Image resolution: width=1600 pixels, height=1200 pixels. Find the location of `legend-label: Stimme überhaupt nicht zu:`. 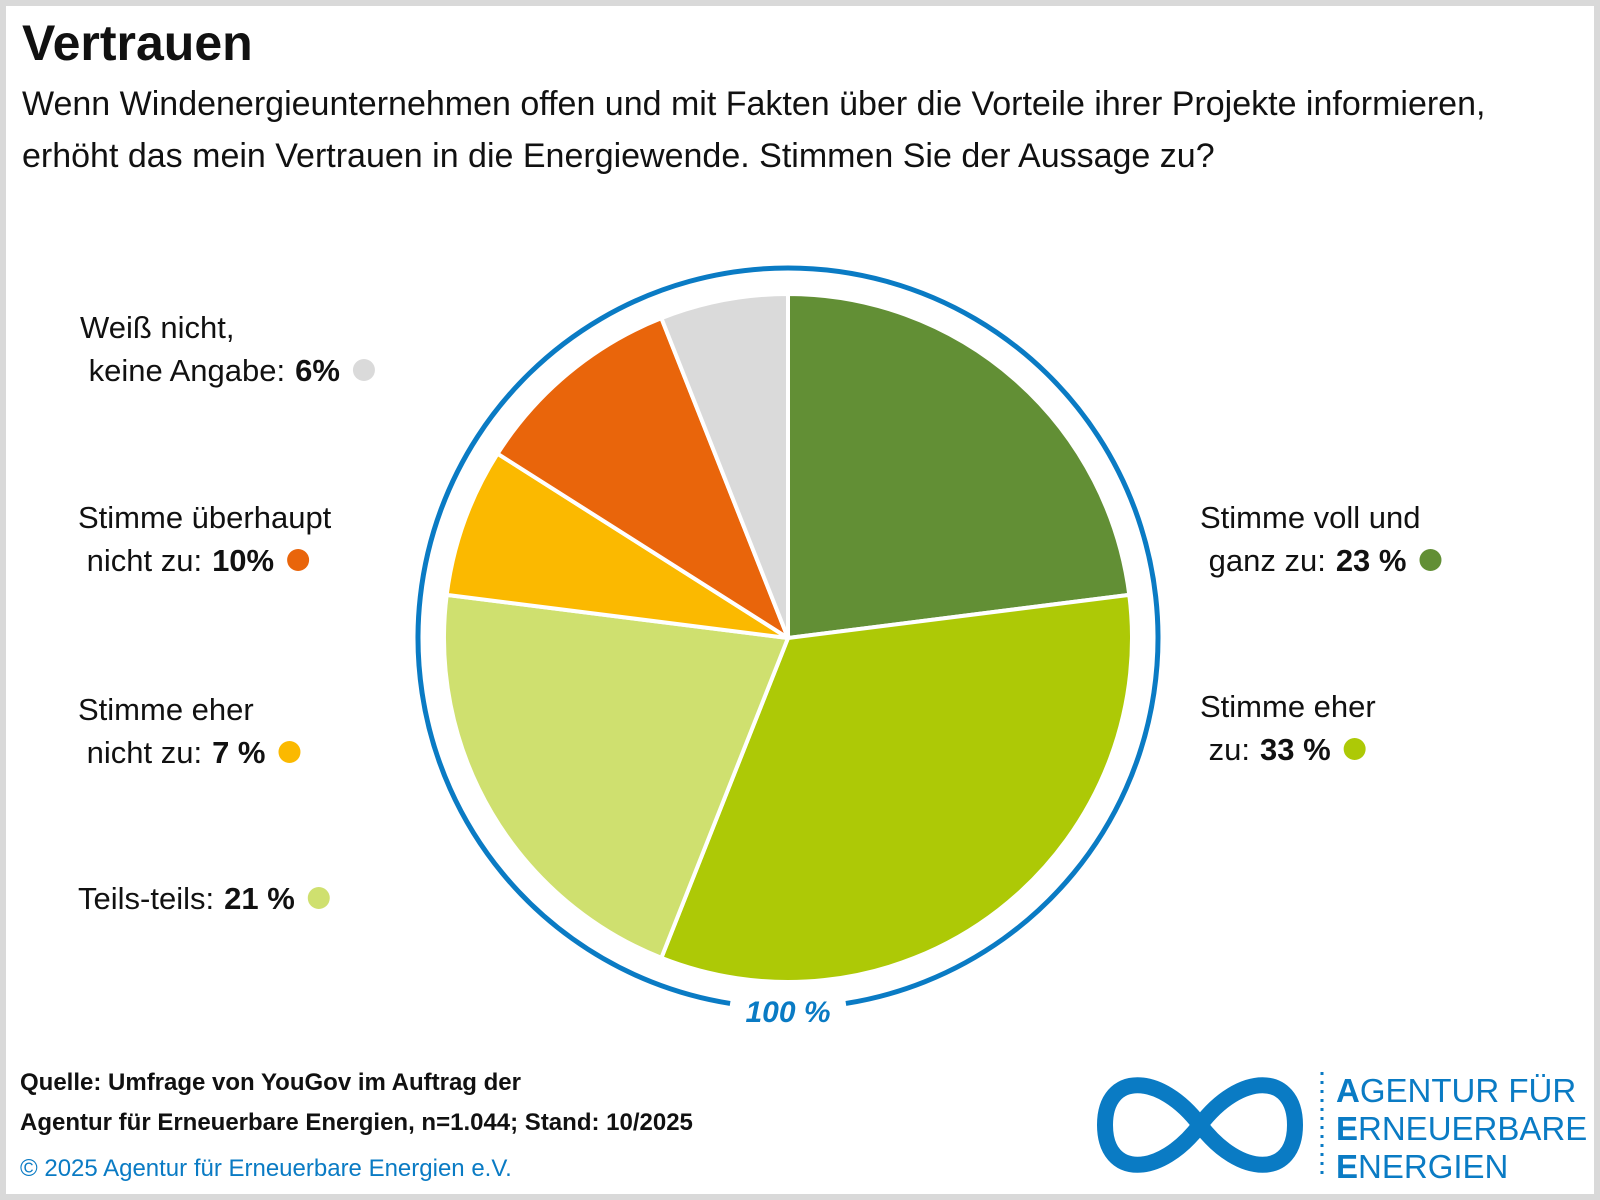

legend-label: Stimme überhaupt nicht zu: is located at coordinates (205, 539).